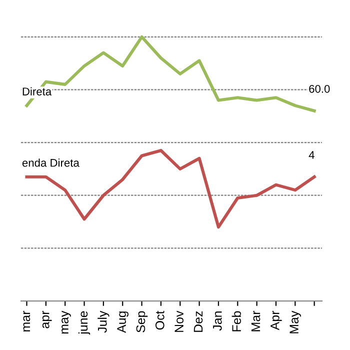 Image resolution: width=350 pixels, height=350 pixels. Describe the element at coordinates (236, 321) in the screenshot. I see `x-tick-label: Feb` at that location.